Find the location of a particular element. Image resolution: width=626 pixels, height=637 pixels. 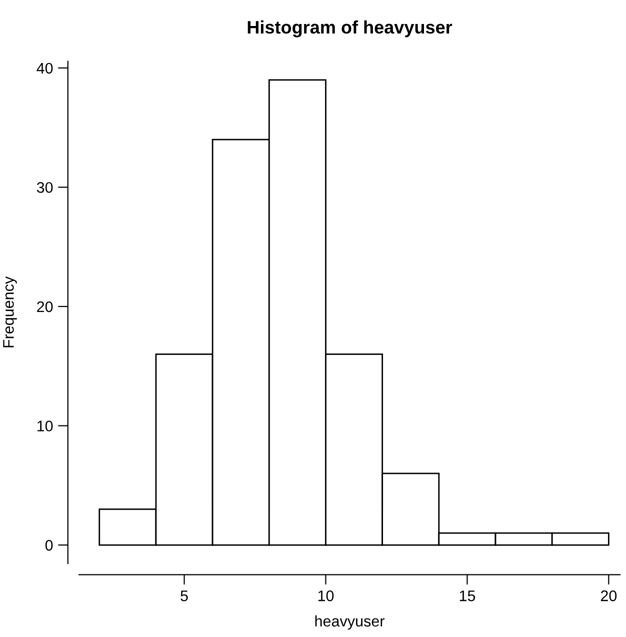

y-tick-label: 30 is located at coordinates (44, 187).